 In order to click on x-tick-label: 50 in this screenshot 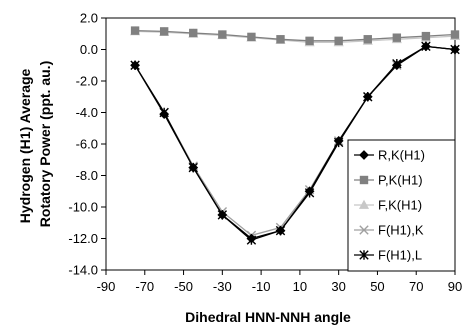, I will do `click(377, 286)`.